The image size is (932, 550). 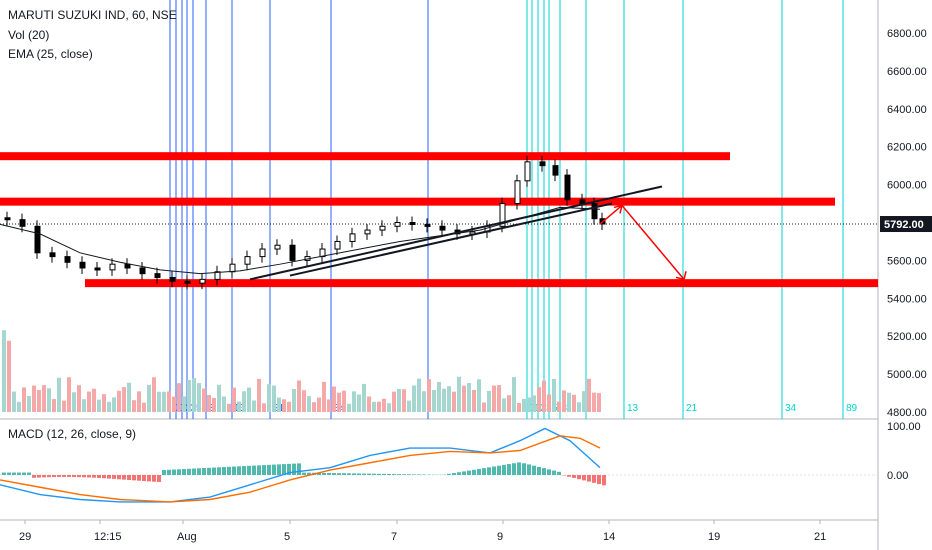 I want to click on trendline-upper, so click(x=456, y=233).